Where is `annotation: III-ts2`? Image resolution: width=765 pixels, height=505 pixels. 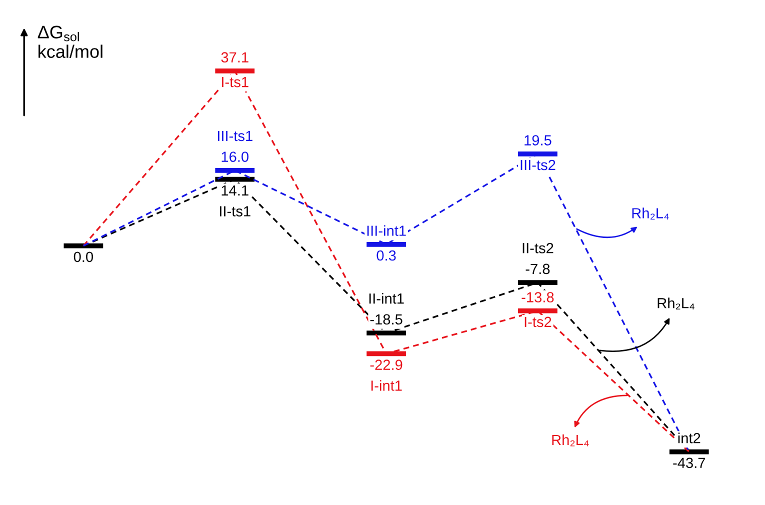 annotation: III-ts2 is located at coordinates (538, 165).